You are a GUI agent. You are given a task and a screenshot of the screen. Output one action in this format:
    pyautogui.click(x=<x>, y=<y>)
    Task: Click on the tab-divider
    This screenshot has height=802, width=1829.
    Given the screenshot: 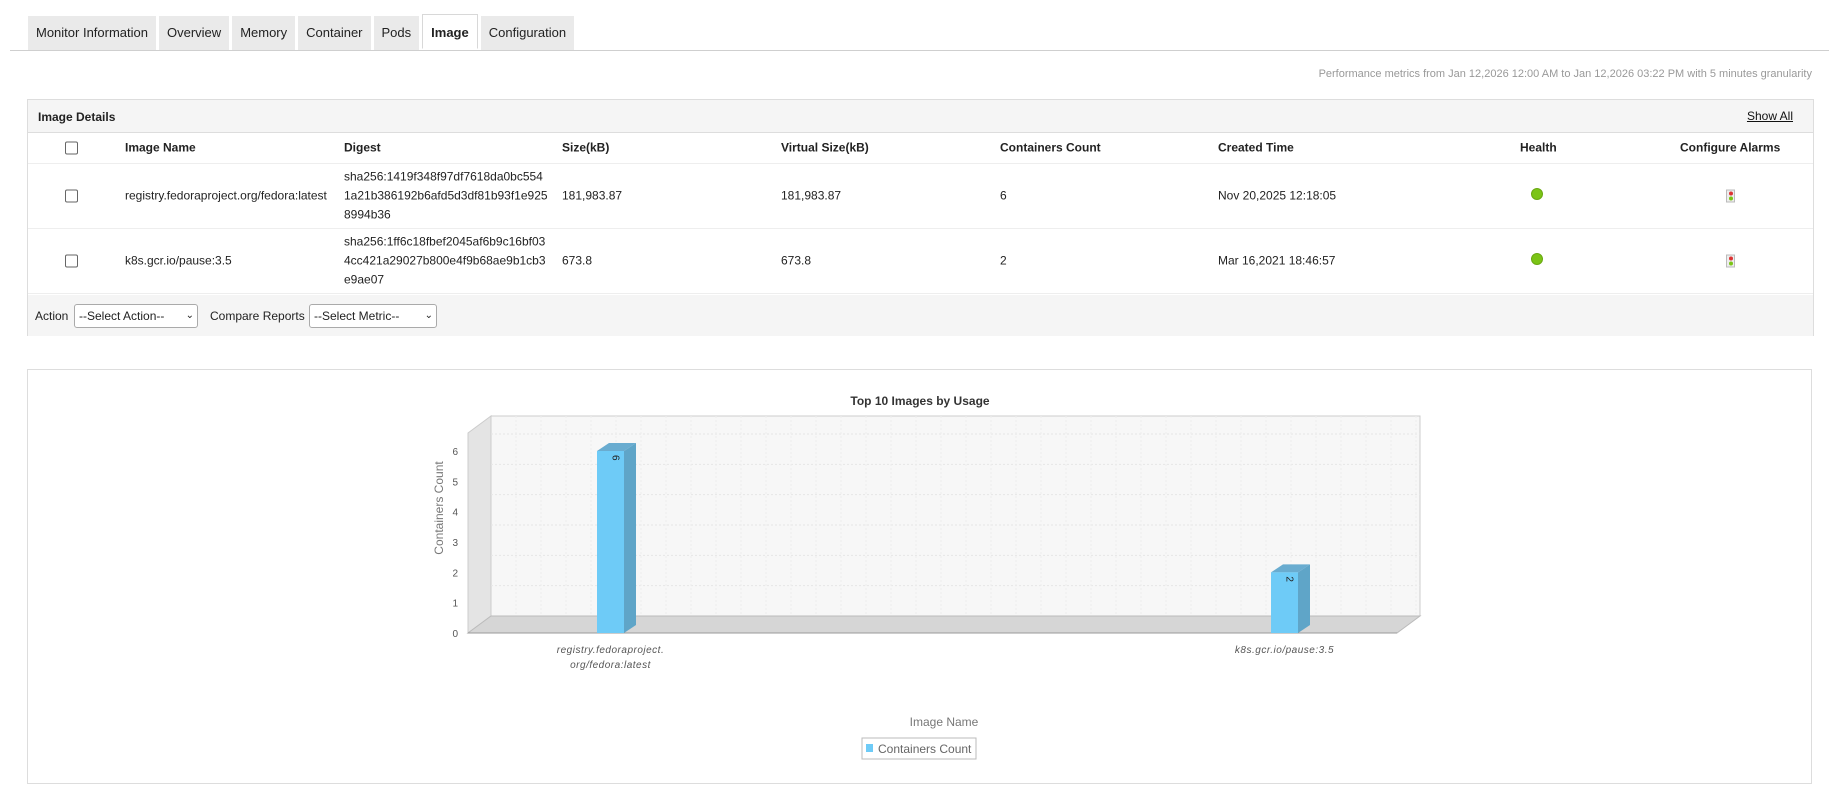 What is the action you would take?
    pyautogui.click(x=919, y=50)
    